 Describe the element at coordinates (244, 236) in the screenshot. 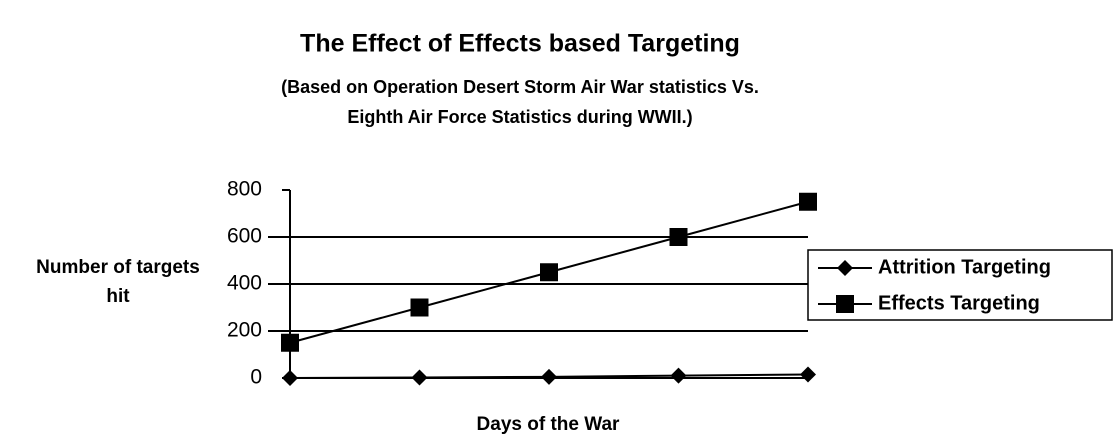

I see `y-tick-label: 600` at that location.